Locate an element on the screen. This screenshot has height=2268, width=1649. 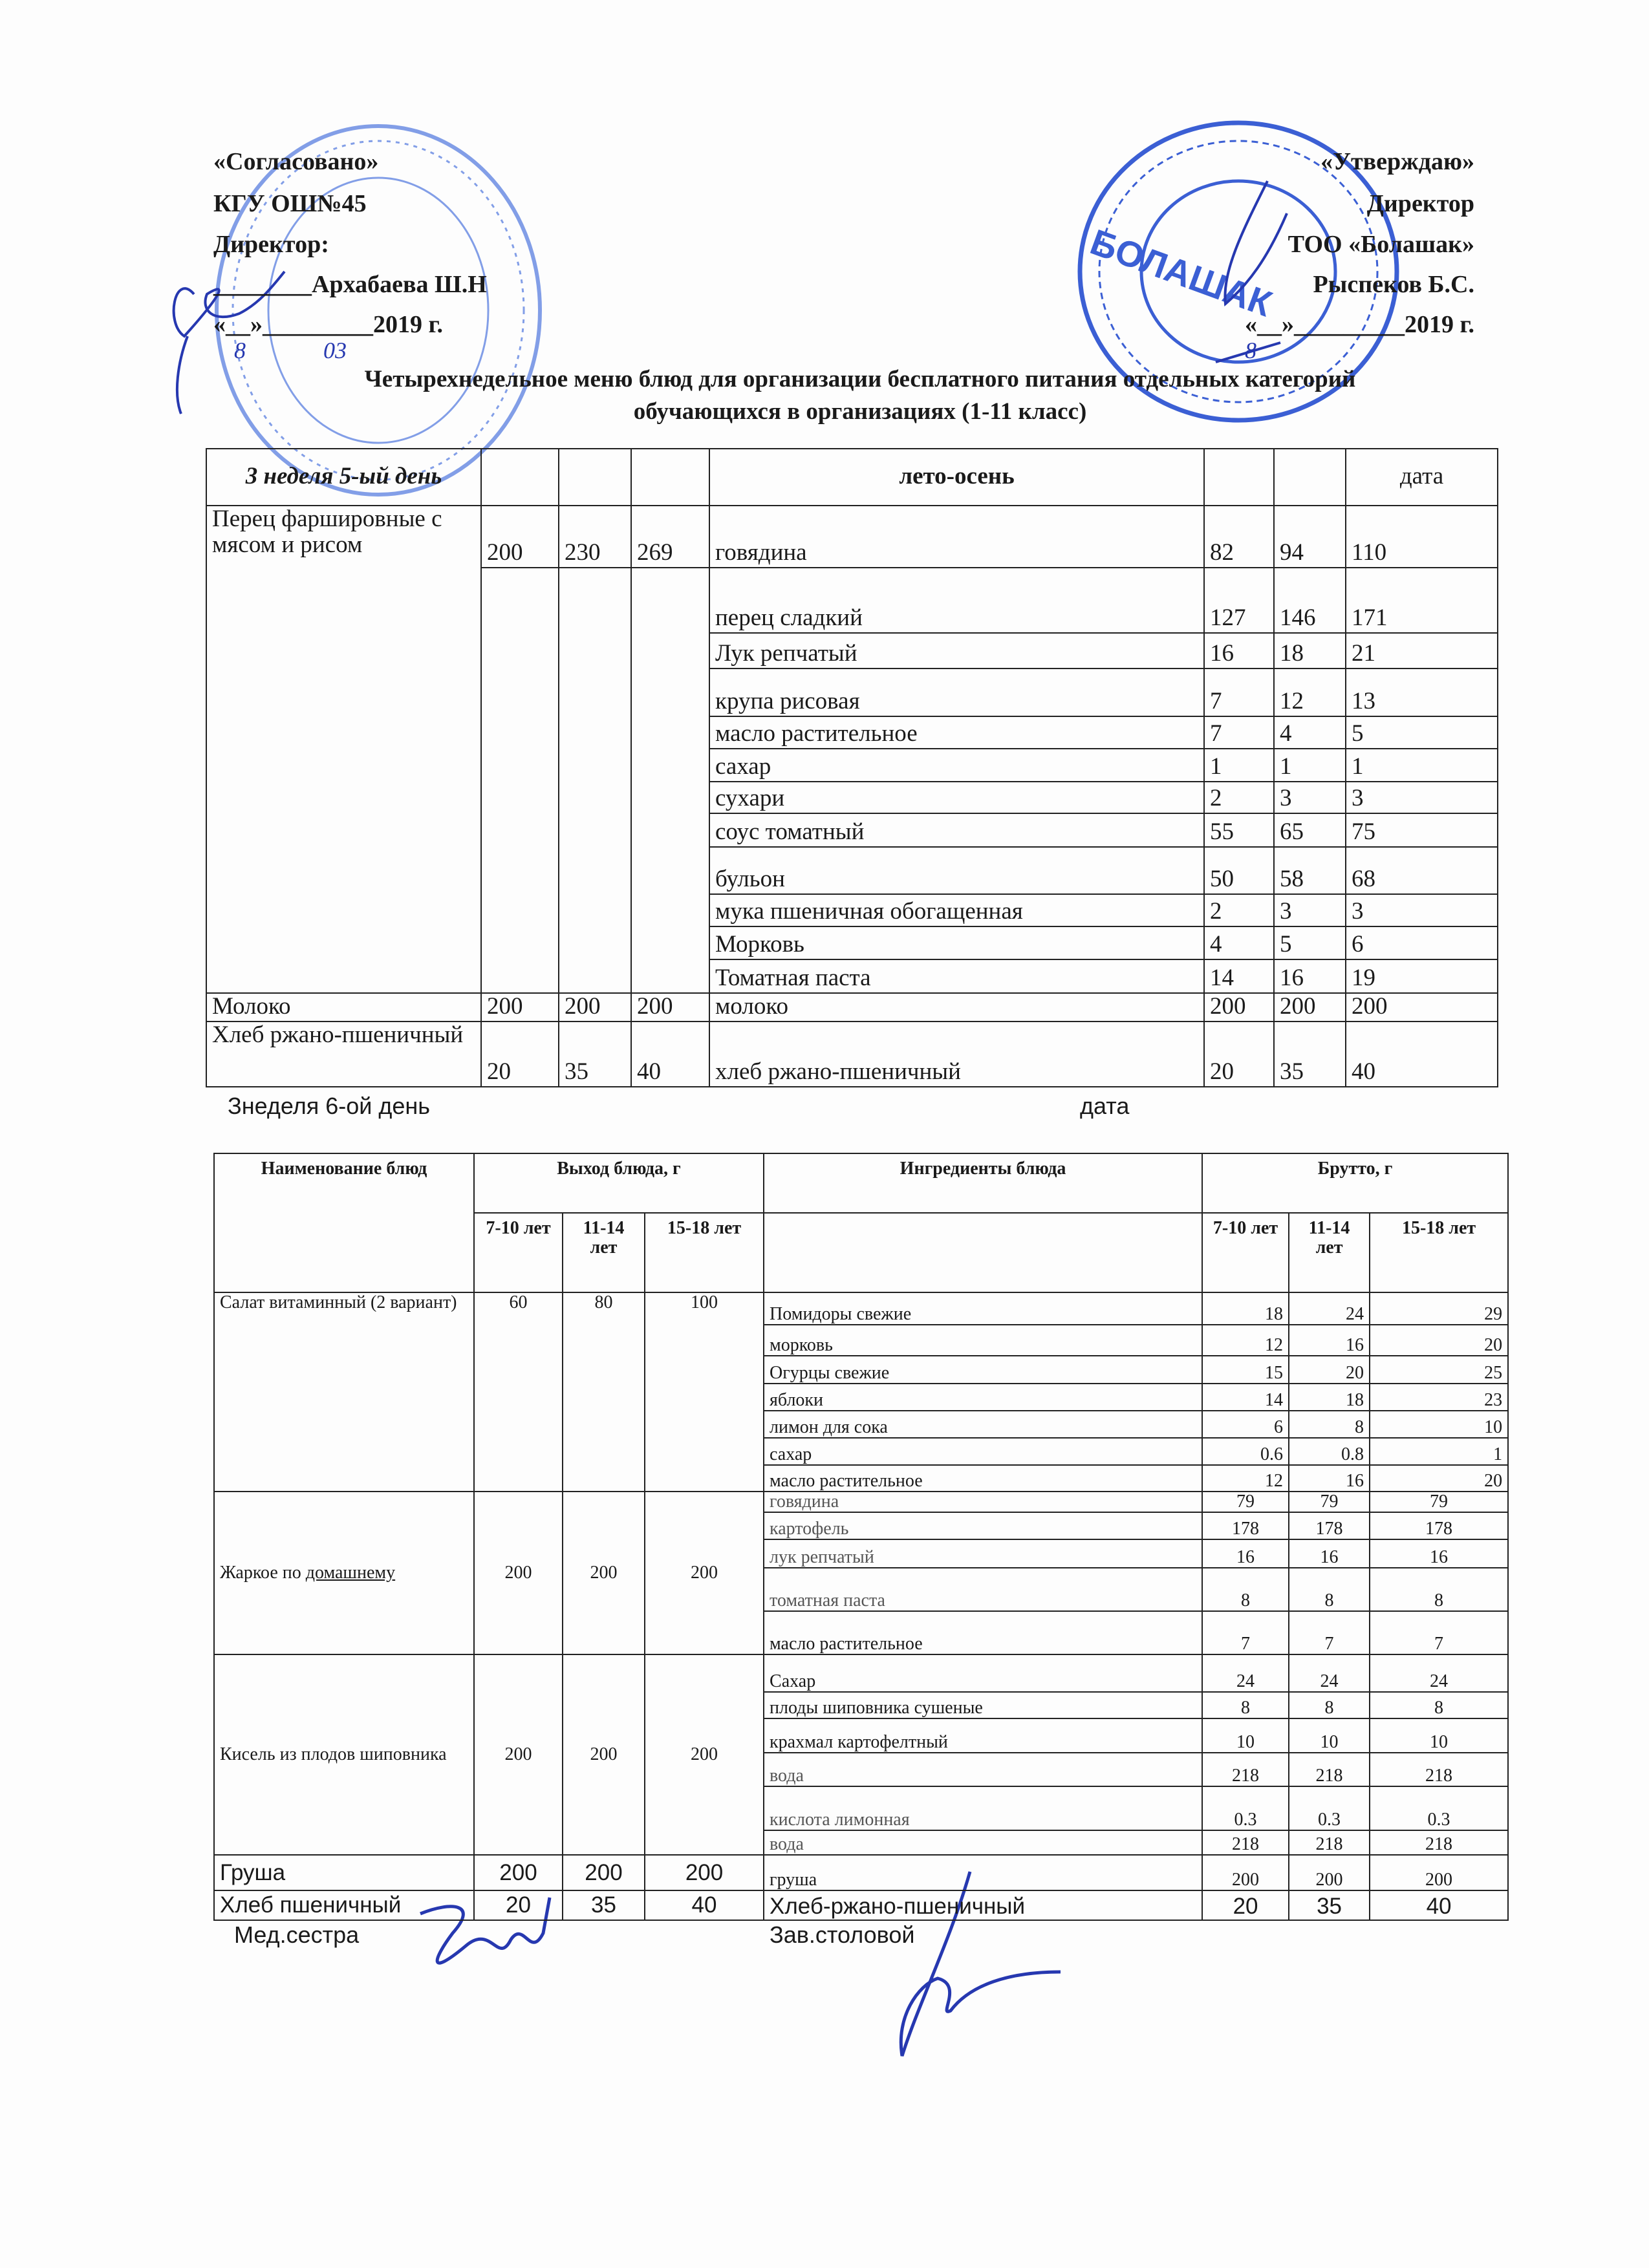
yield-age-header: 15-18 лет is located at coordinates (704, 1252).